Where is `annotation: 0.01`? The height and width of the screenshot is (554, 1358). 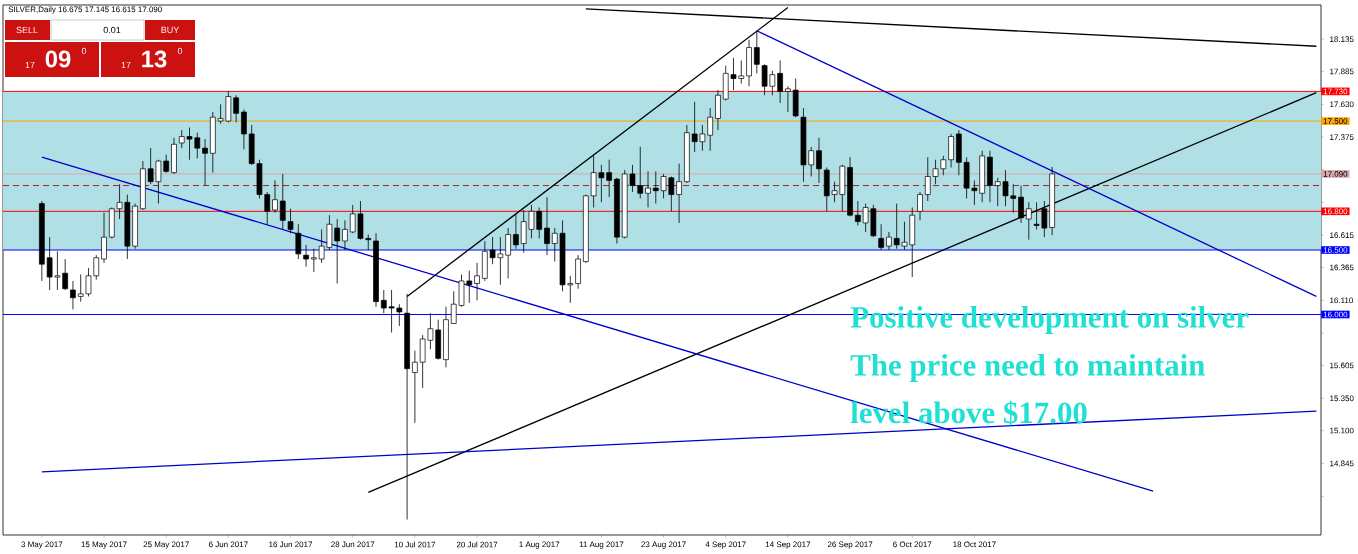
annotation: 0.01 is located at coordinates (112, 30).